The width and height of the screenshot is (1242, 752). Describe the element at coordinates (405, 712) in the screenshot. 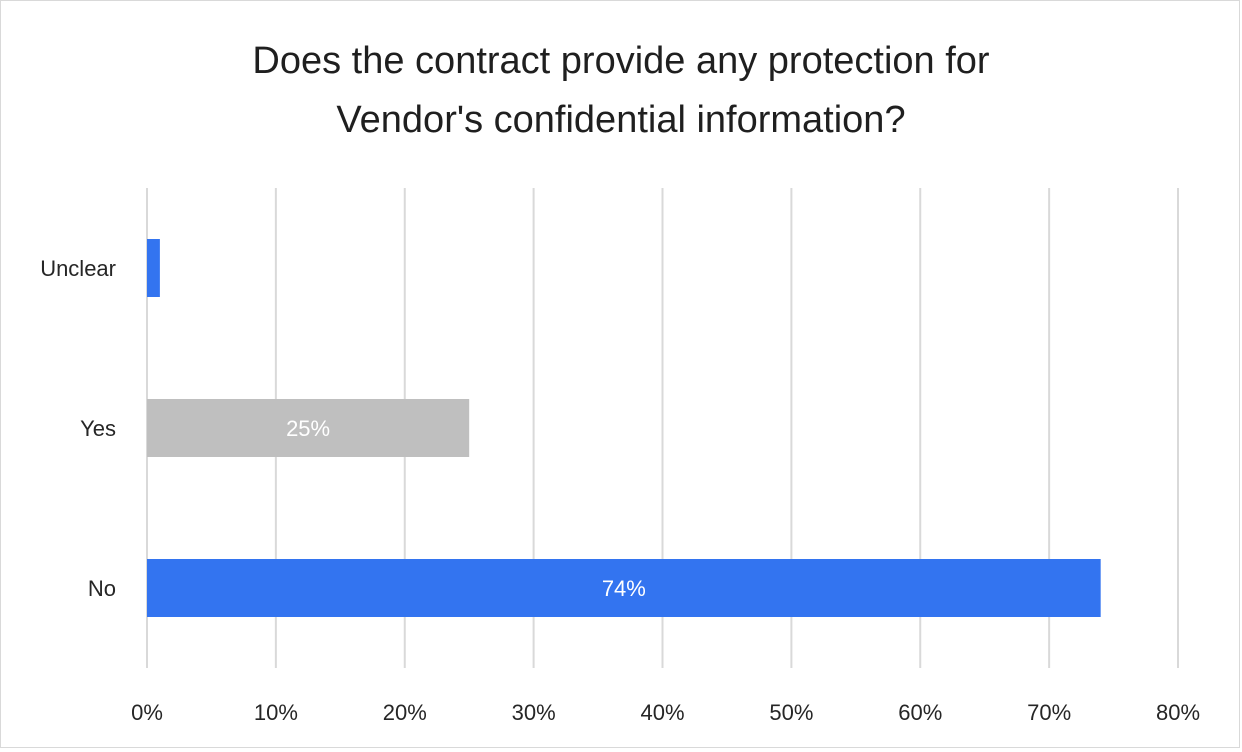

I see `x-tick-label: 20%` at that location.